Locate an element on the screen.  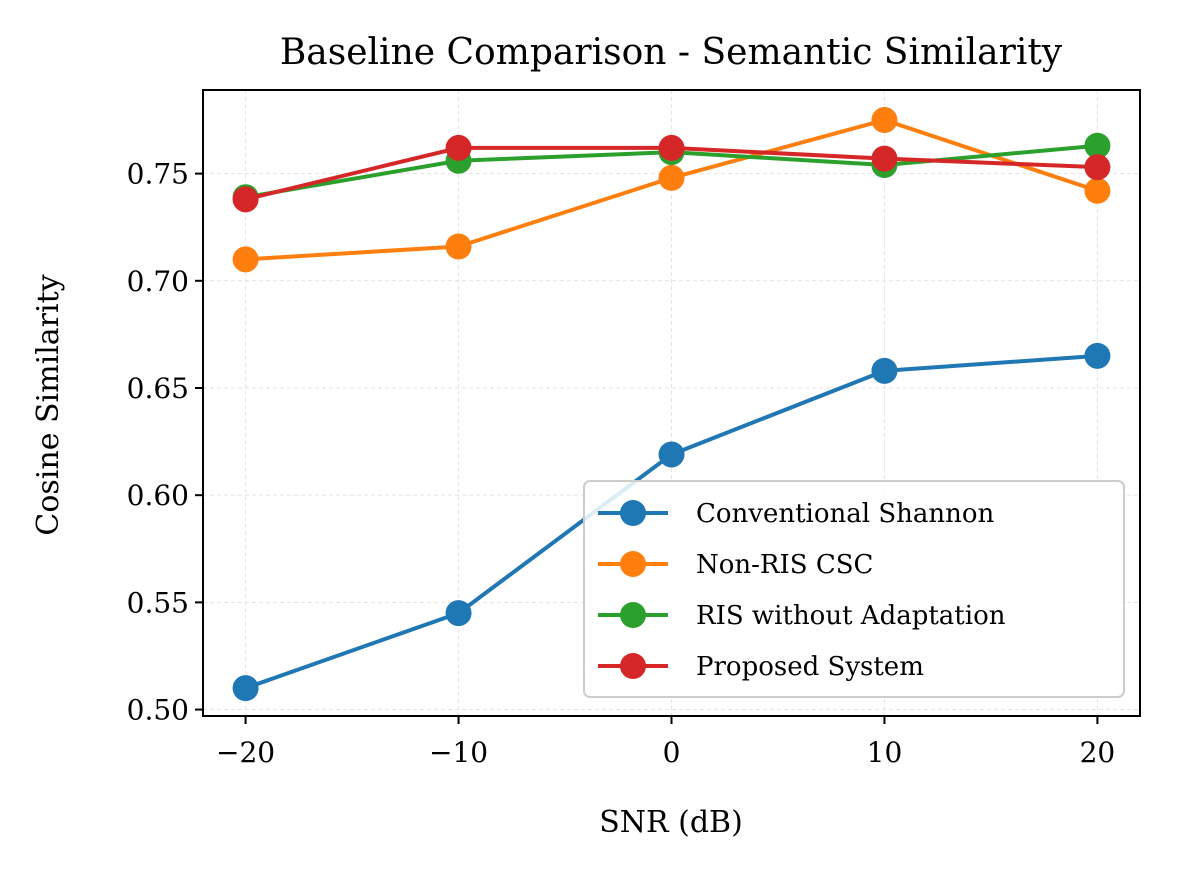
x-tick-label: 20 is located at coordinates (1098, 752).